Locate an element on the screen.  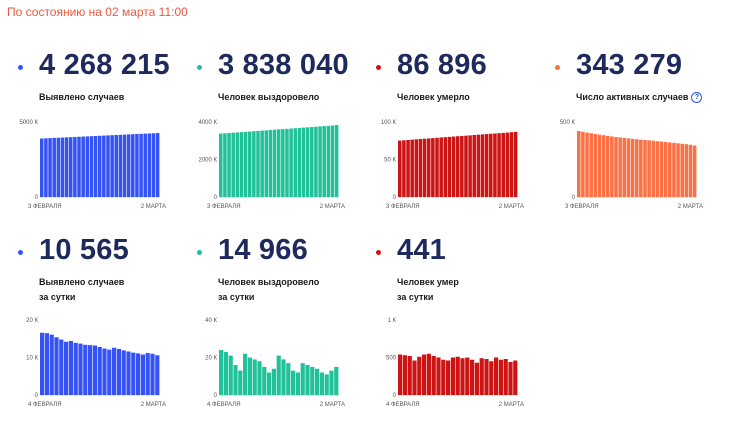
stat-label: Человек умер is located at coordinates (428, 282).